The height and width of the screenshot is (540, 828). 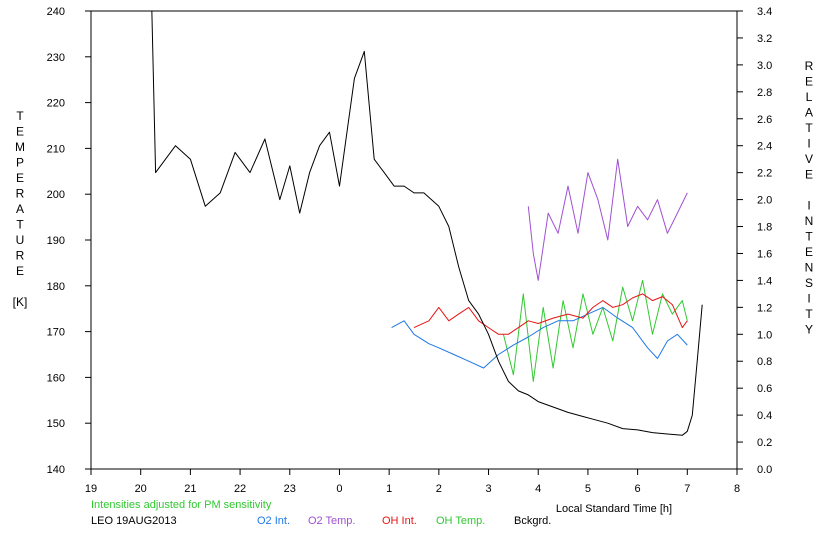 I want to click on x-tick-label: 2, so click(x=439, y=489).